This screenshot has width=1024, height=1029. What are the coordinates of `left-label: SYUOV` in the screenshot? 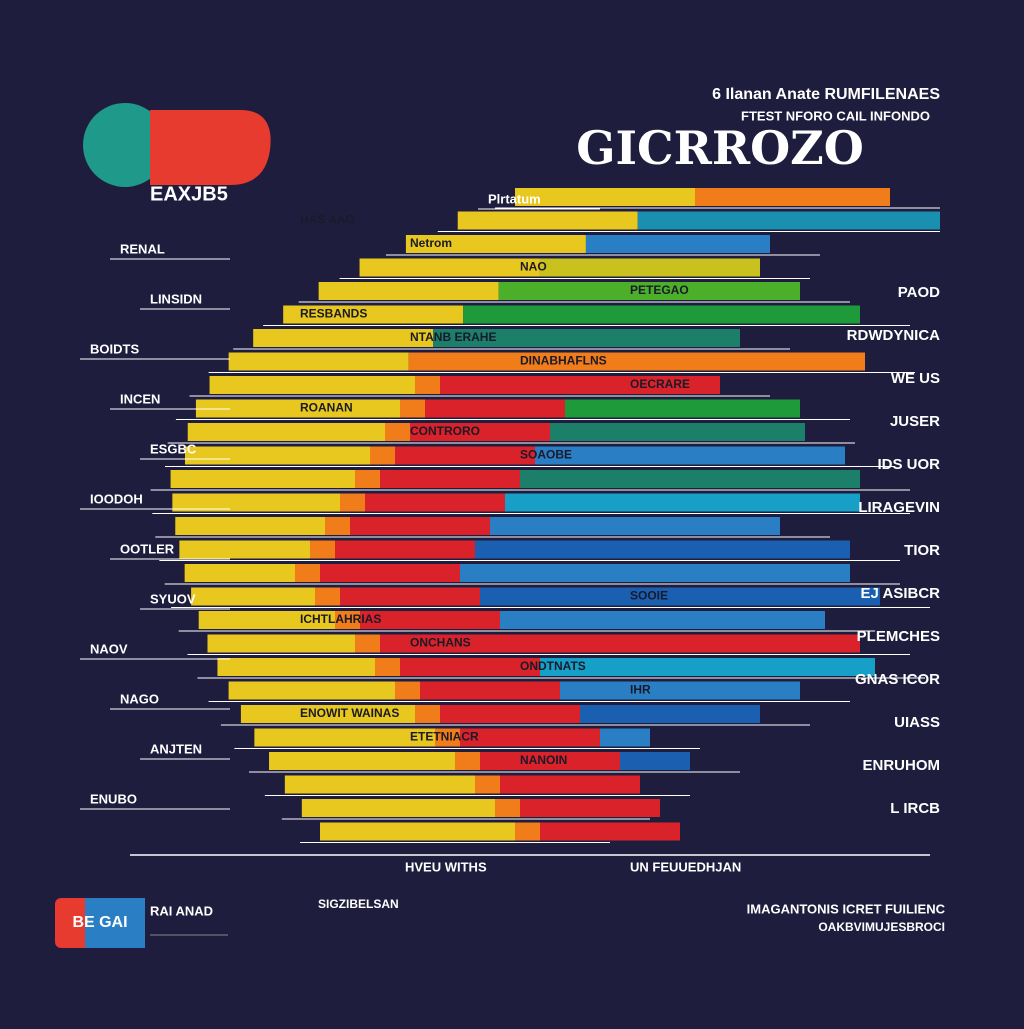 It's located at (173, 598).